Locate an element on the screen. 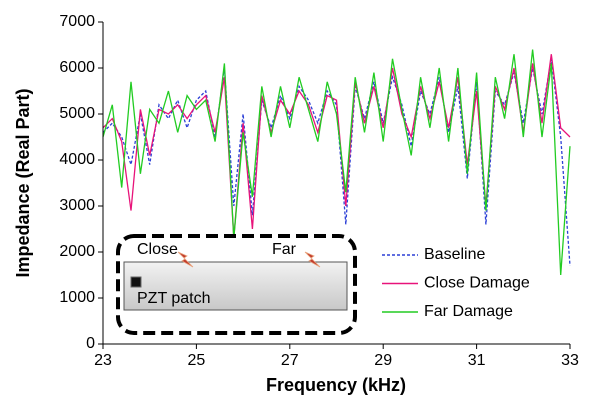 This screenshot has height=402, width=593. y-tick-label: 5000 is located at coordinates (77, 113).